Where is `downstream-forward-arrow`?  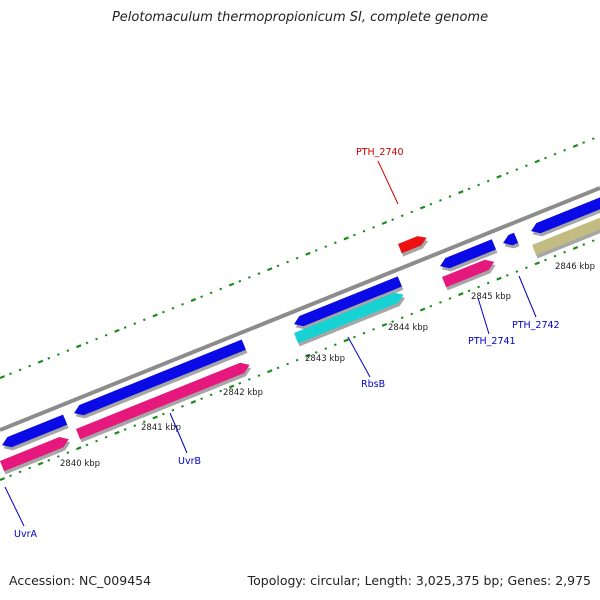 downstream-forward-arrow is located at coordinates (565, 215).